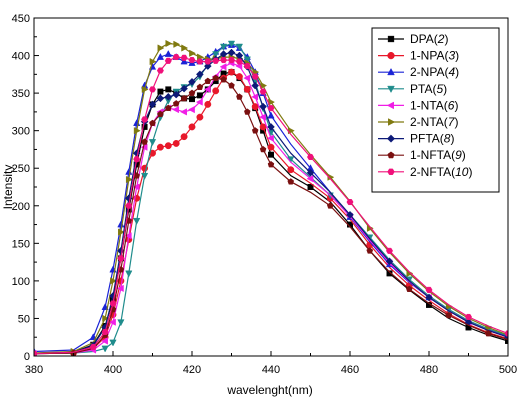 The height and width of the screenshot is (406, 519). What do you see at coordinates (113, 370) in the screenshot?
I see `x-tick-label: 400` at bounding box center [113, 370].